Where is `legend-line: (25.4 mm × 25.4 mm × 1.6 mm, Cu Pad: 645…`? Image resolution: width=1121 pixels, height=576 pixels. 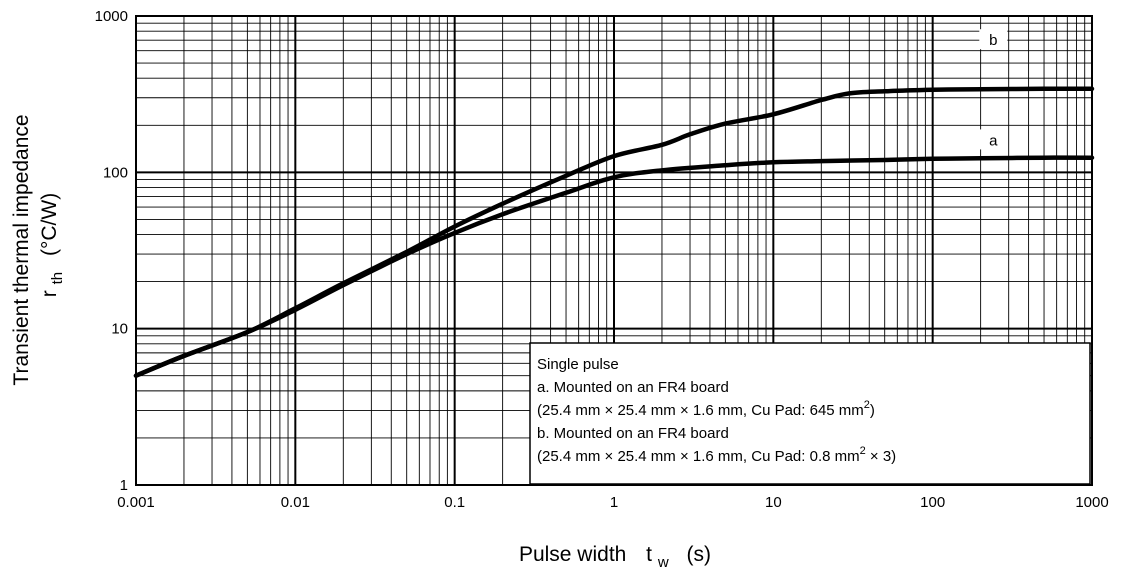 legend-line: (25.4 mm × 25.4 mm × 1.6 mm, Cu Pad: 645… is located at coordinates (706, 409).